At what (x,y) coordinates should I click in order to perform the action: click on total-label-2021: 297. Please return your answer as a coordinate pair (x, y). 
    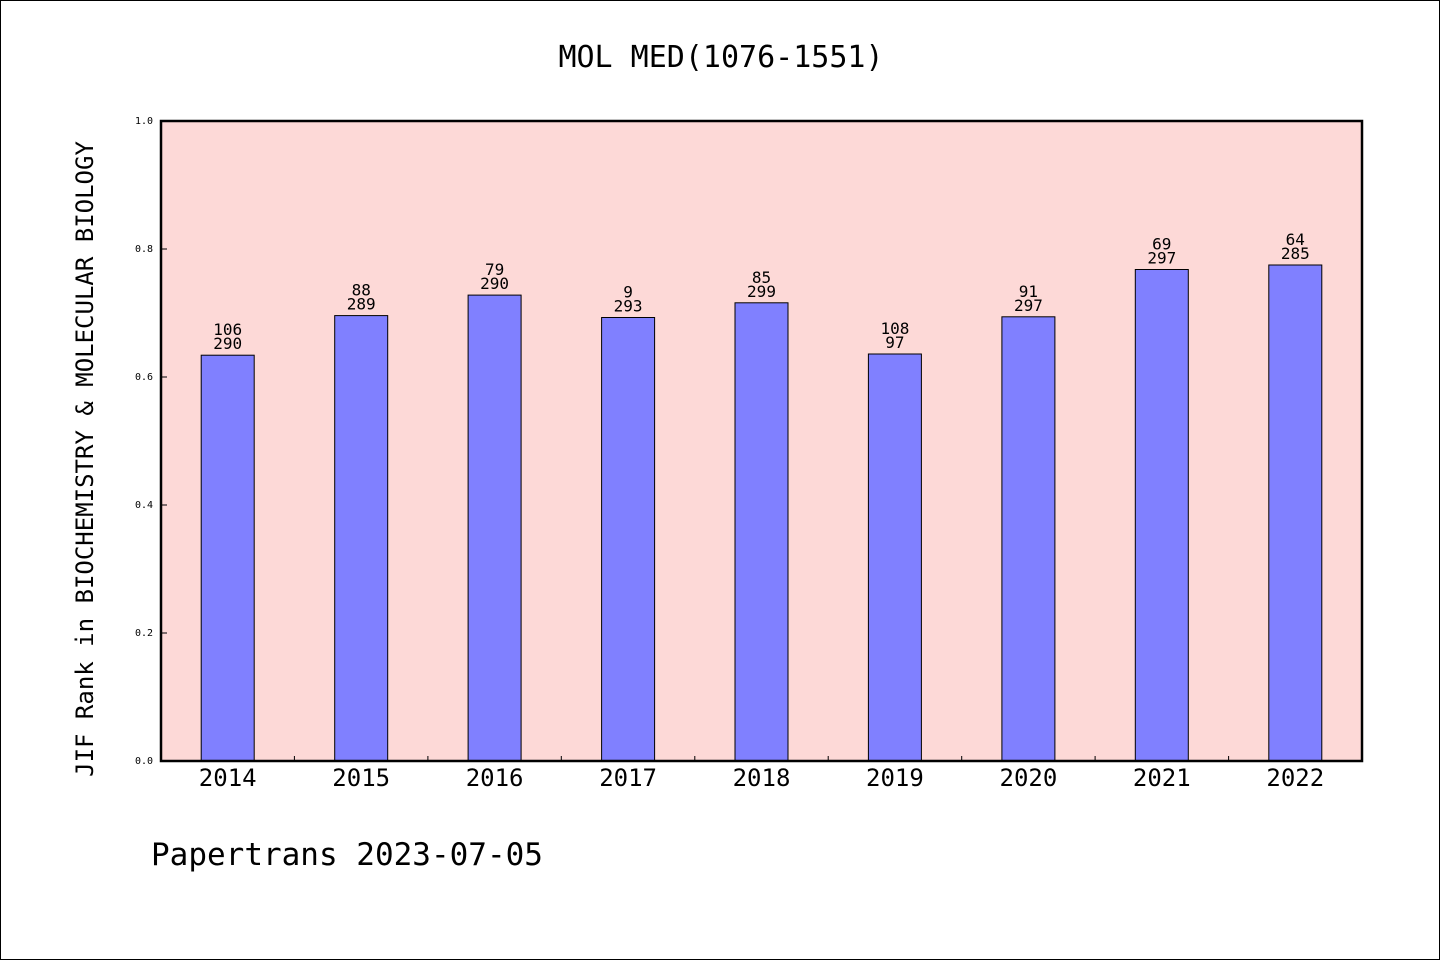
    Looking at the image, I should click on (1161, 258).